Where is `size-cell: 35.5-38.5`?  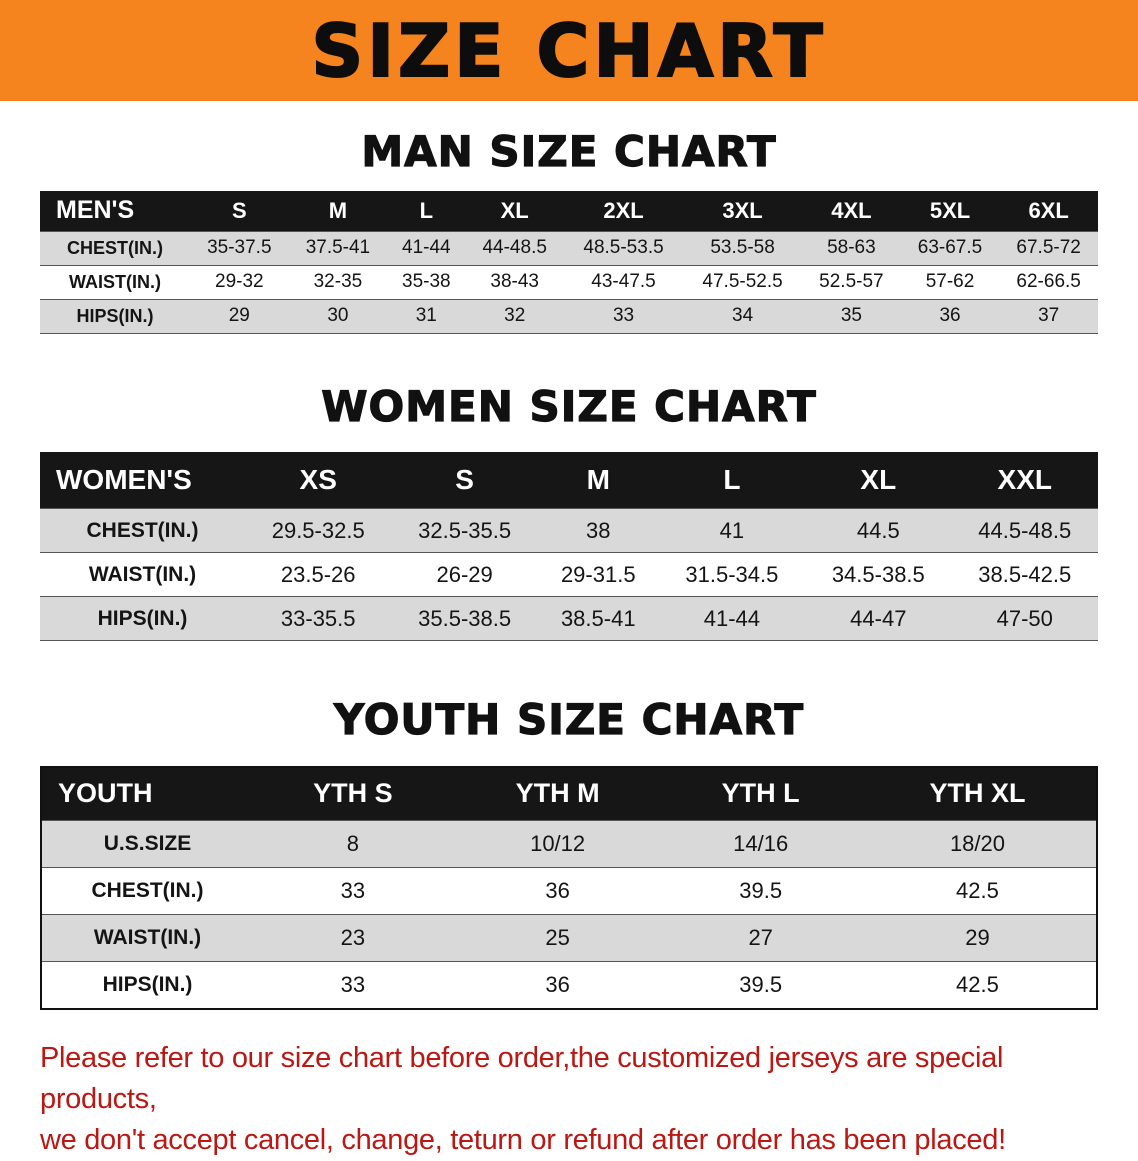 size-cell: 35.5-38.5 is located at coordinates (465, 618).